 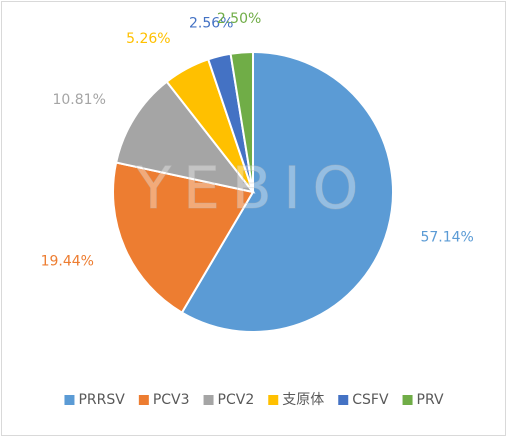 What do you see at coordinates (430, 400) in the screenshot?
I see `legend-label: PRV` at bounding box center [430, 400].